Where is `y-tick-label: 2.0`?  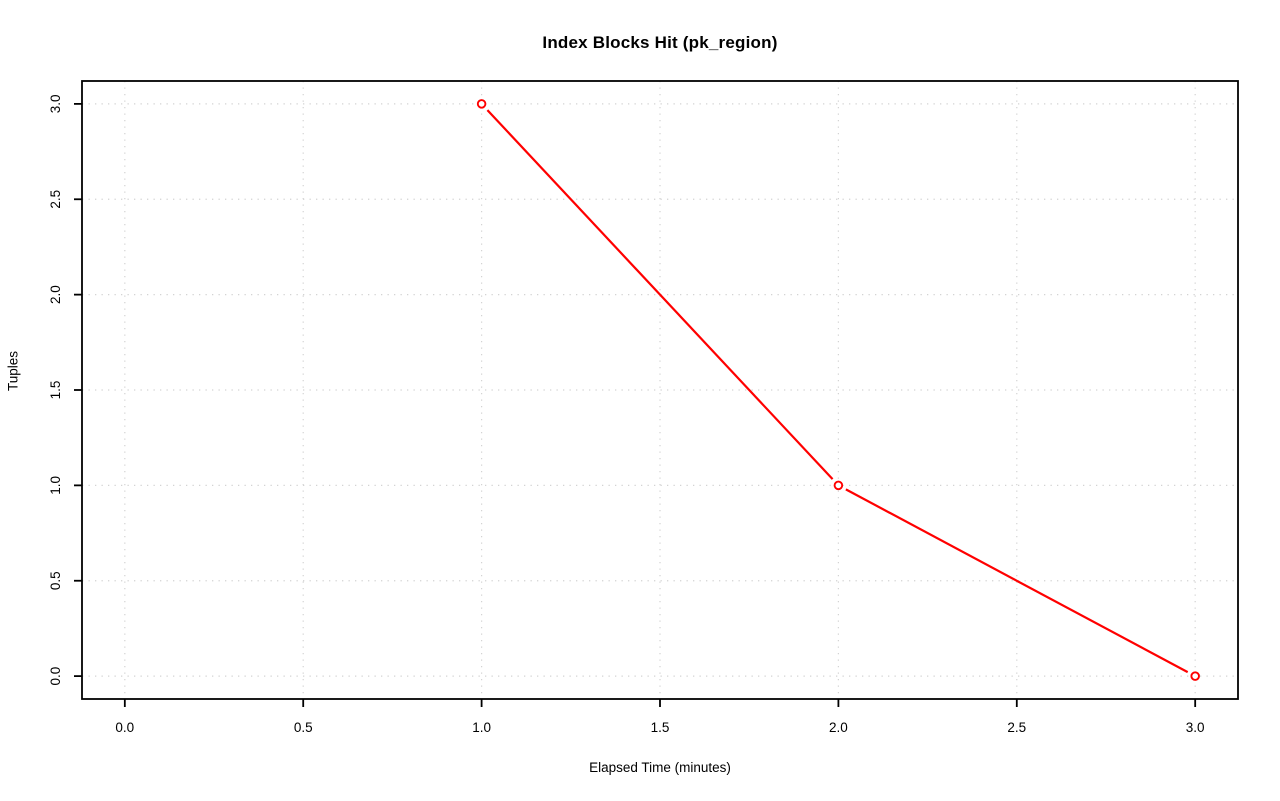 y-tick-label: 2.0 is located at coordinates (55, 294).